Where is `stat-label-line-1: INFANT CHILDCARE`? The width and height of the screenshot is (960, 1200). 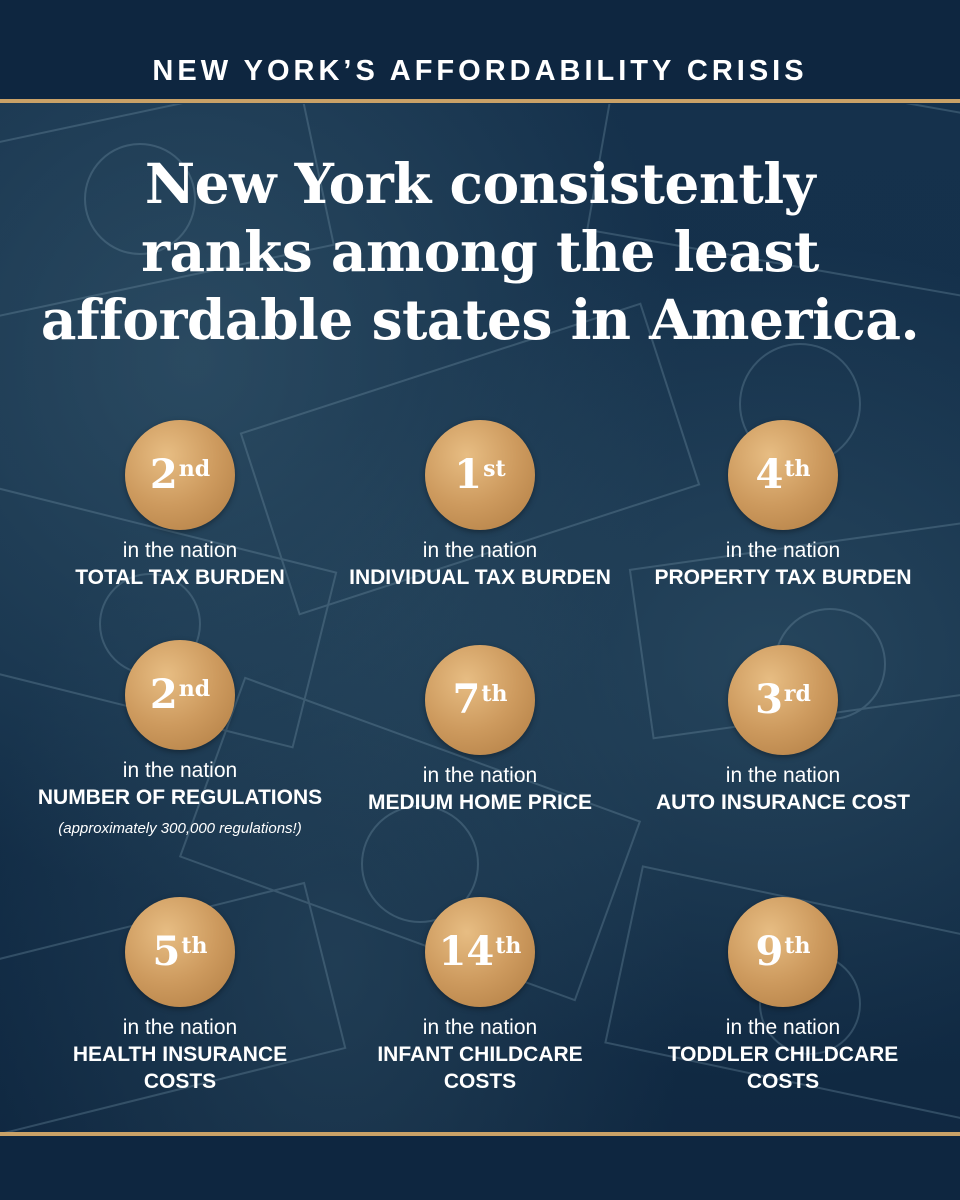 stat-label-line-1: INFANT CHILDCARE is located at coordinates (480, 1054).